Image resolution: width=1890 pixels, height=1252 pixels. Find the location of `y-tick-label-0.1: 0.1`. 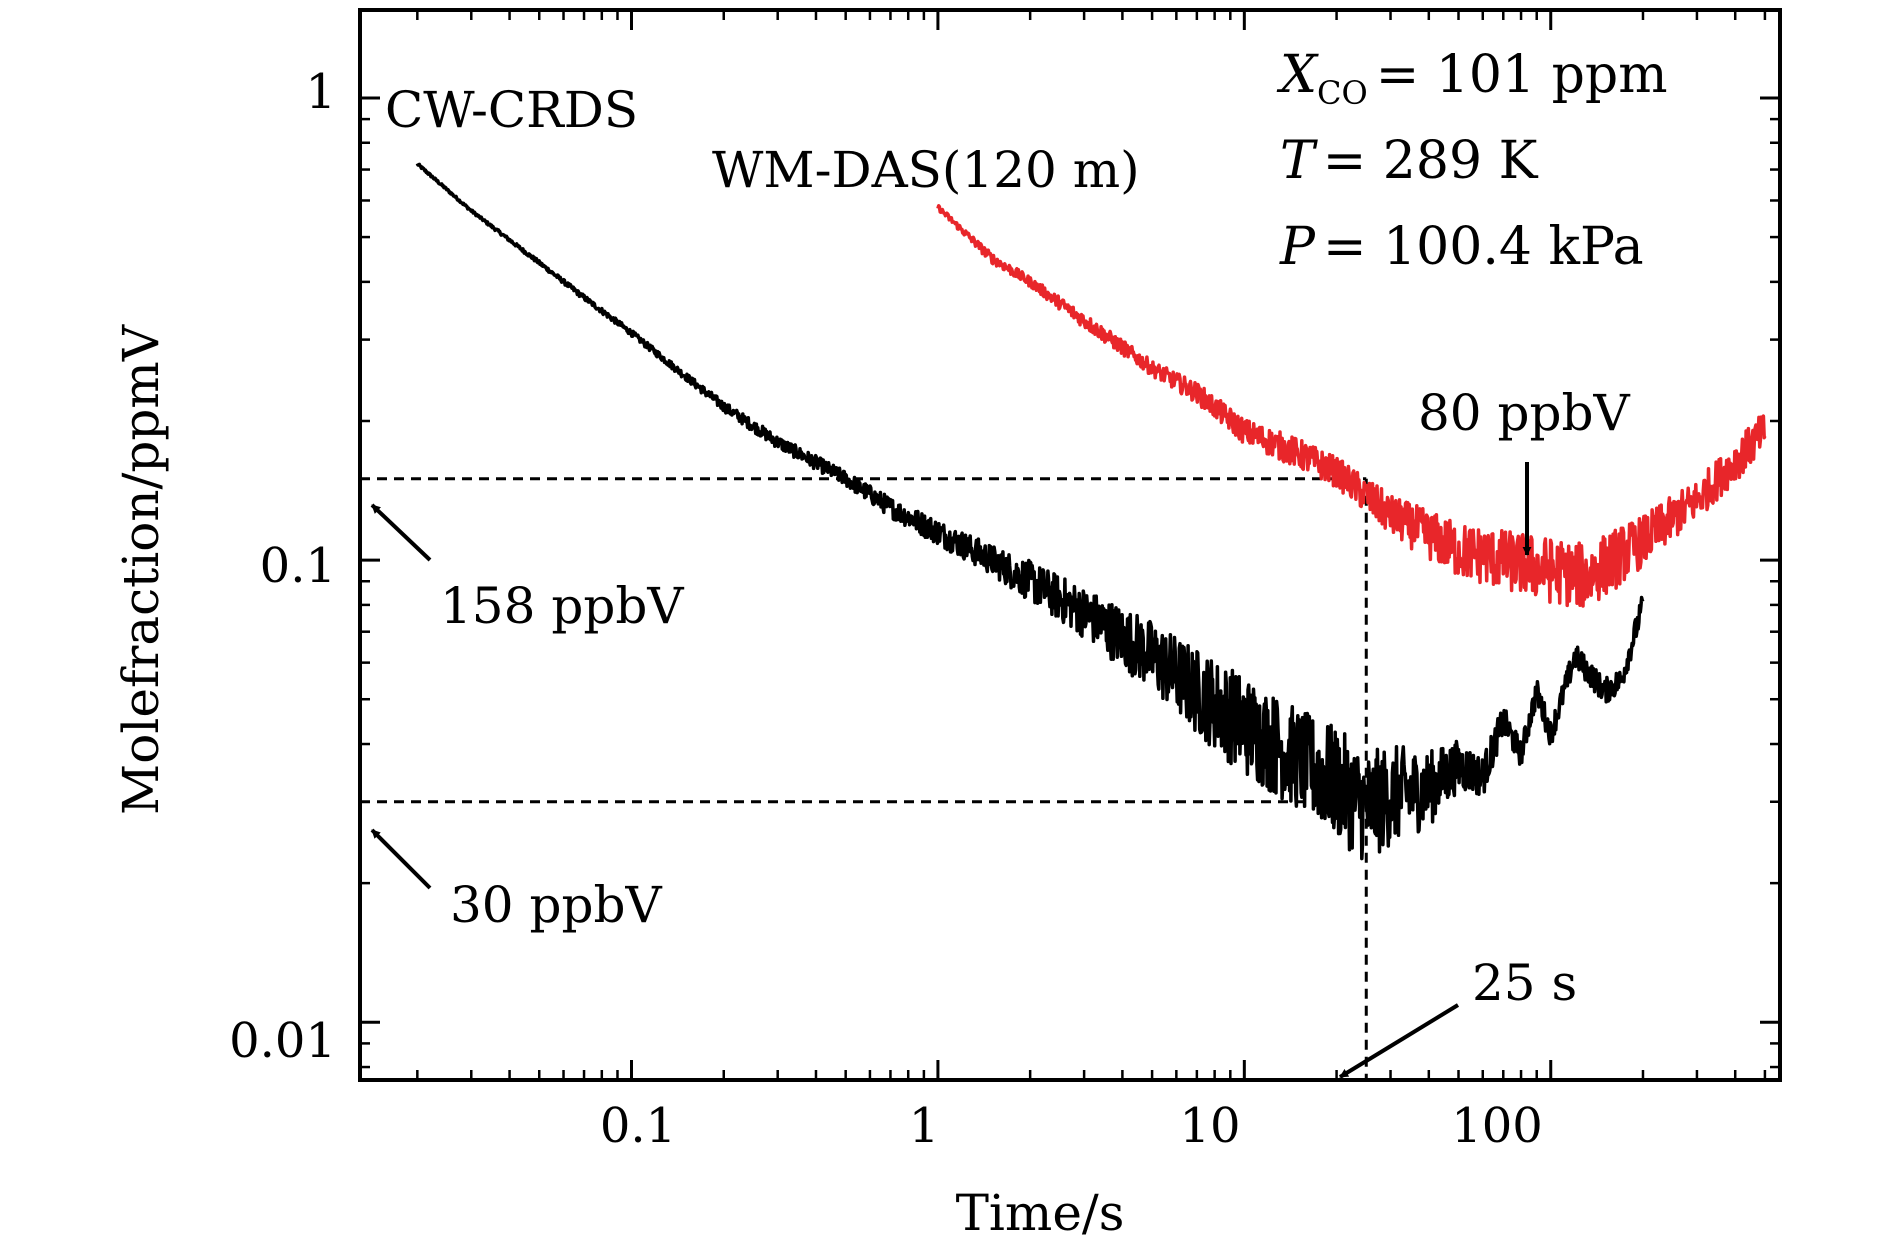

y-tick-label-0.1: 0.1 is located at coordinates (298, 566).